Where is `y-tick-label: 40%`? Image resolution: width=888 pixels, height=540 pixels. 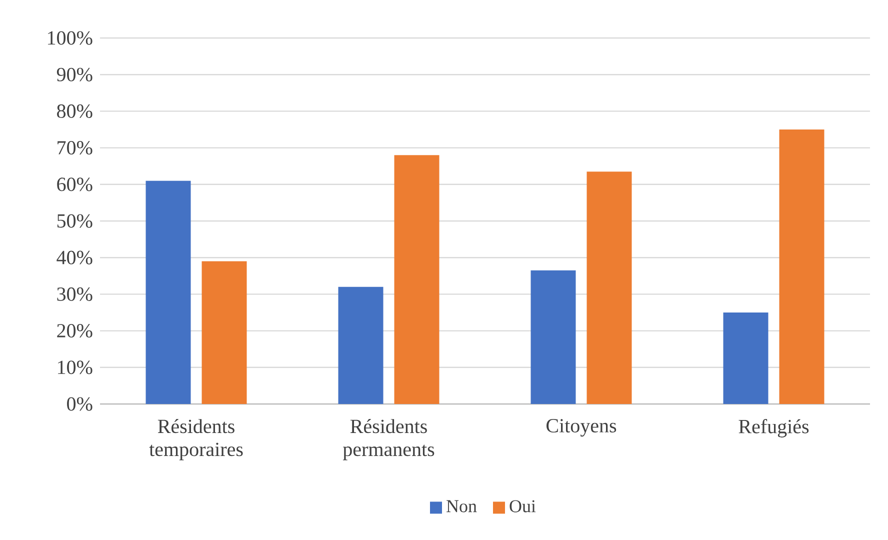 y-tick-label: 40% is located at coordinates (74, 257).